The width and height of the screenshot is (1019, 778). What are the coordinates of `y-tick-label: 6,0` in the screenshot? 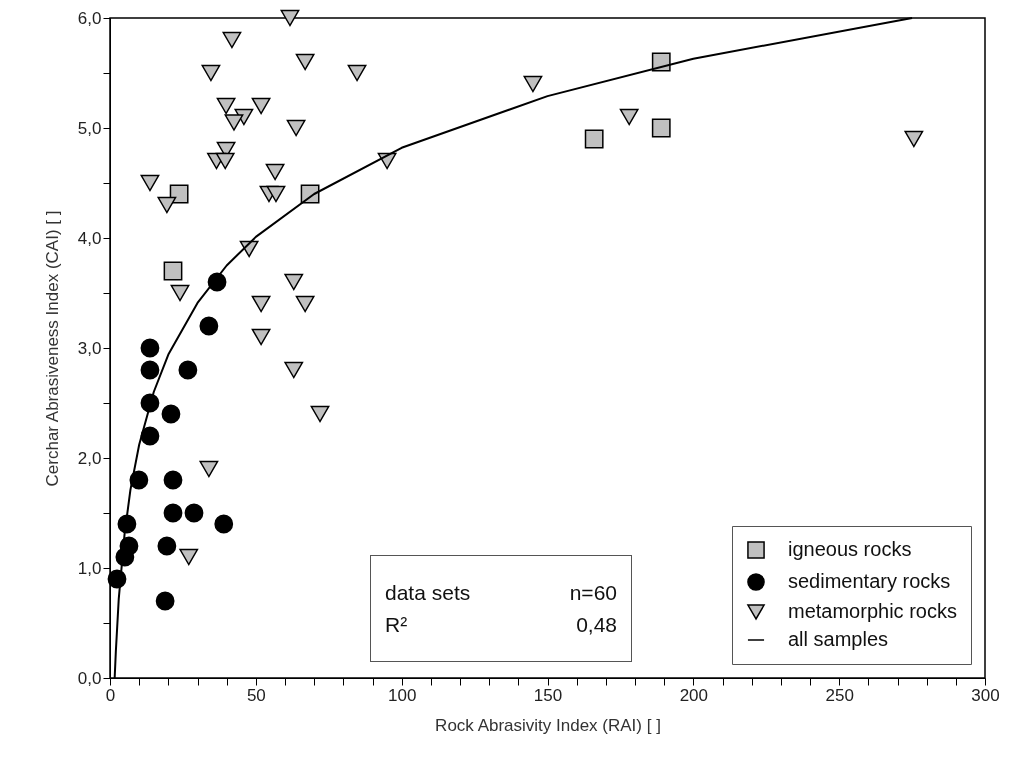 It's located at (89, 18).